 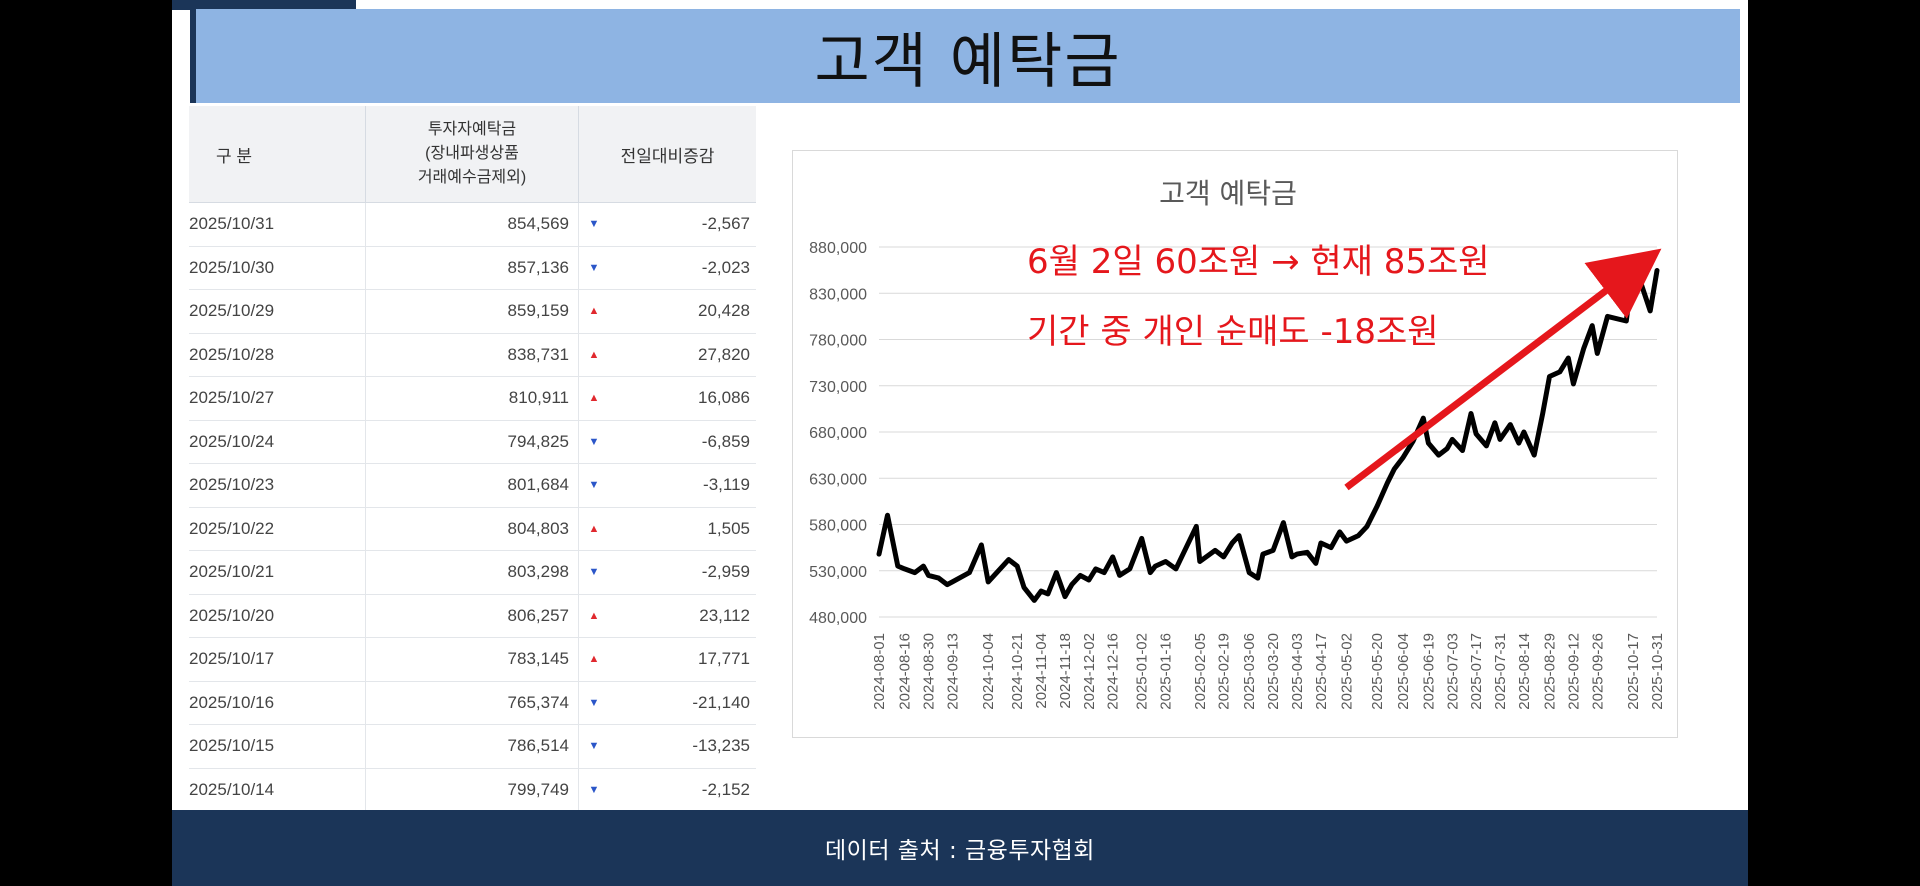 I want to click on x-tick-label: 2025-07-17, so click(x=1476, y=671).